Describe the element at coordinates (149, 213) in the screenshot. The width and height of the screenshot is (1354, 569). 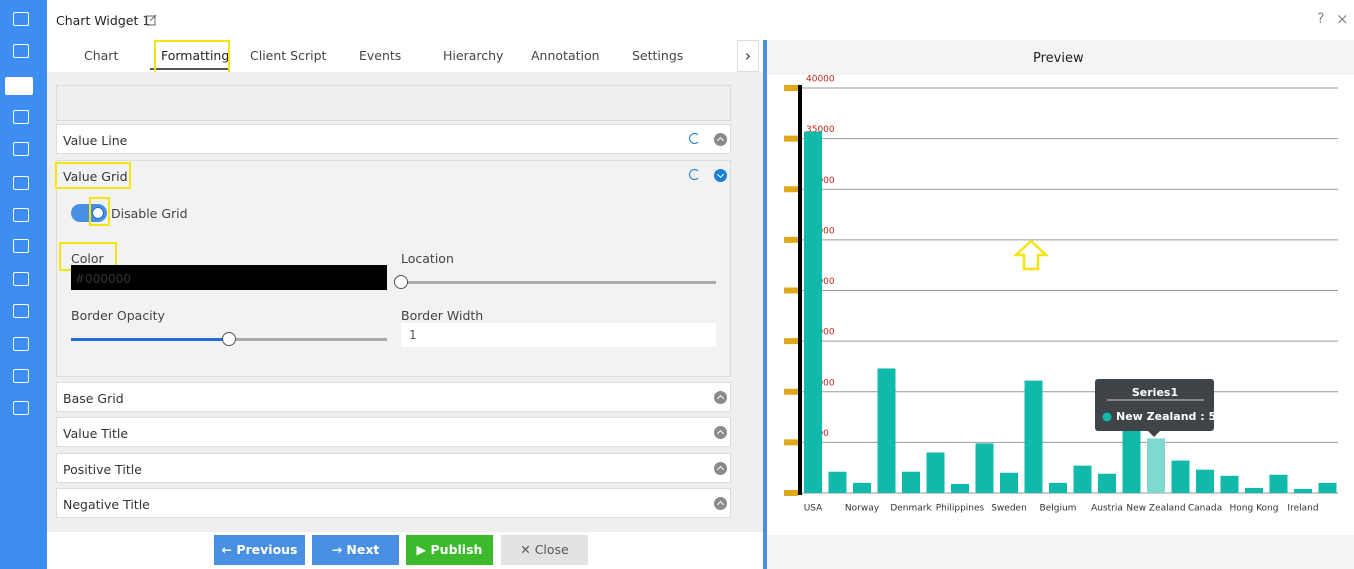
I see `toggle-label: Disable Grid` at that location.